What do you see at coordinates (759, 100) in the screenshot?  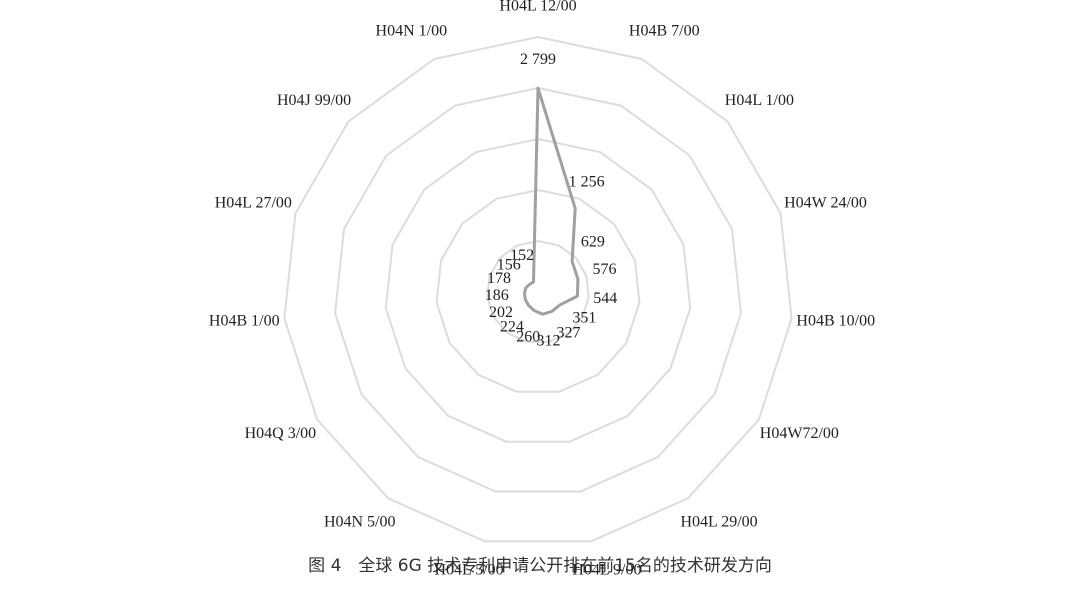 I see `category-label: H04L 1/00` at bounding box center [759, 100].